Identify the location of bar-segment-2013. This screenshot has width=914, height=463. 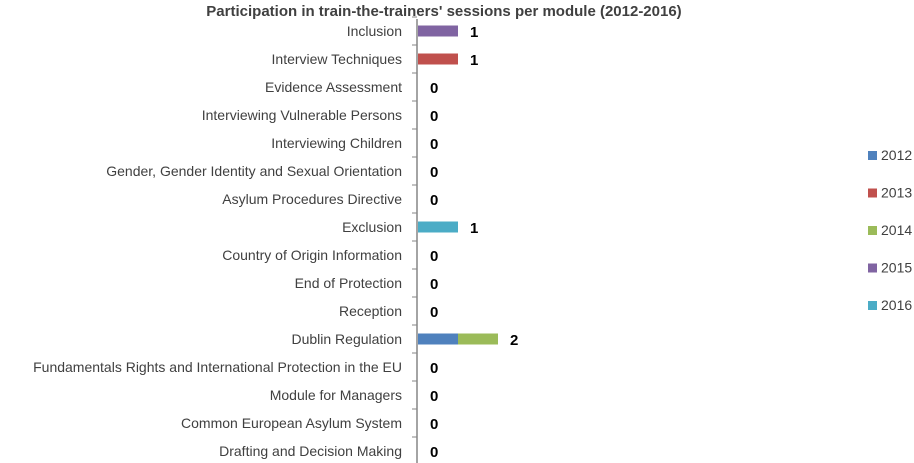
(438, 59).